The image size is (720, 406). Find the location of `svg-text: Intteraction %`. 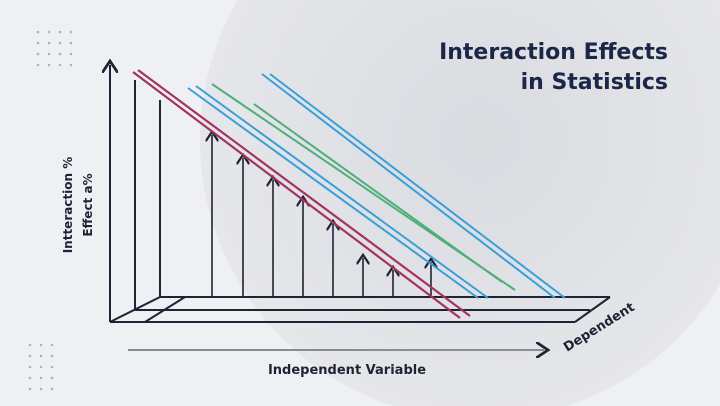

svg-text: Intteraction % is located at coordinates (68, 205).